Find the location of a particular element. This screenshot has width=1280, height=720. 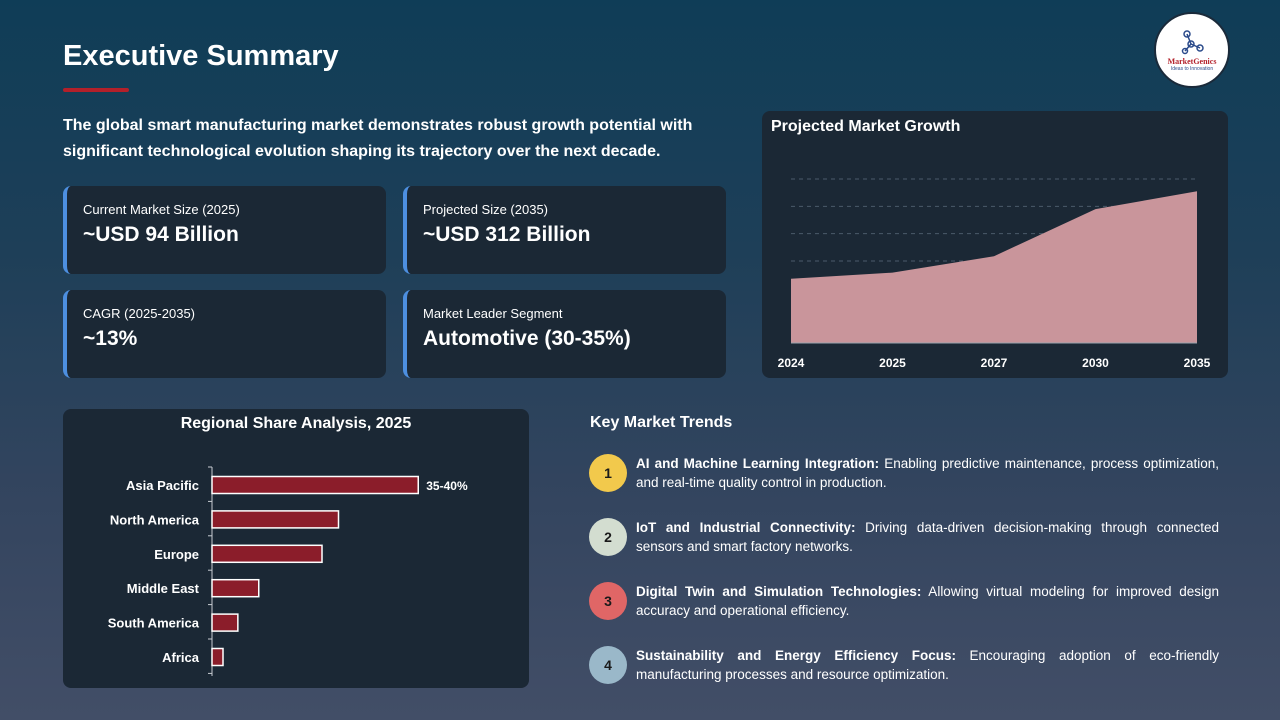

stat-label: CAGR (2025-2035) is located at coordinates (139, 313).